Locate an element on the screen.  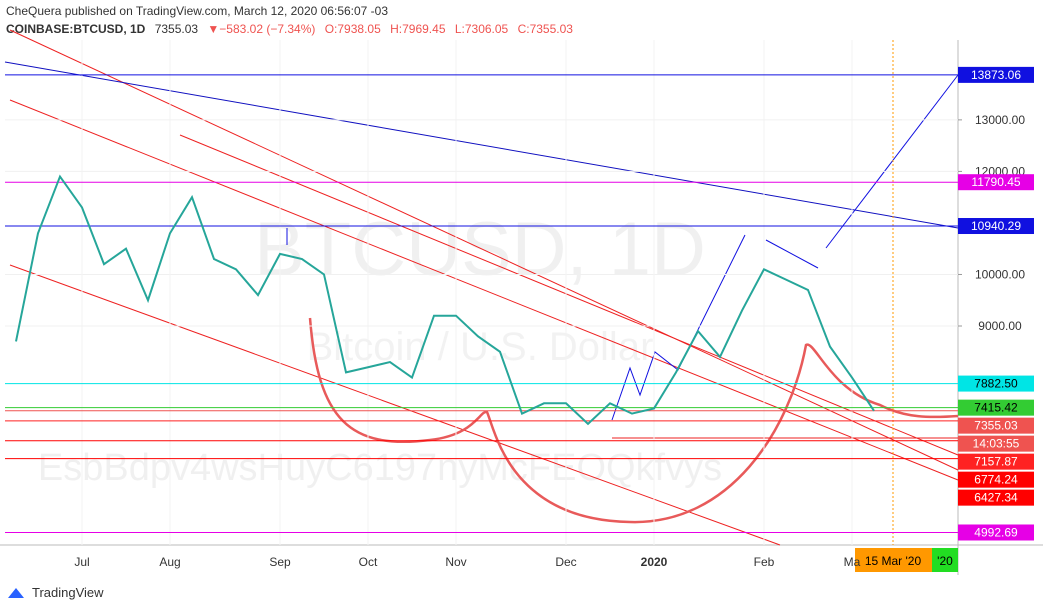
last: 7355.03 is located at coordinates (177, 29).